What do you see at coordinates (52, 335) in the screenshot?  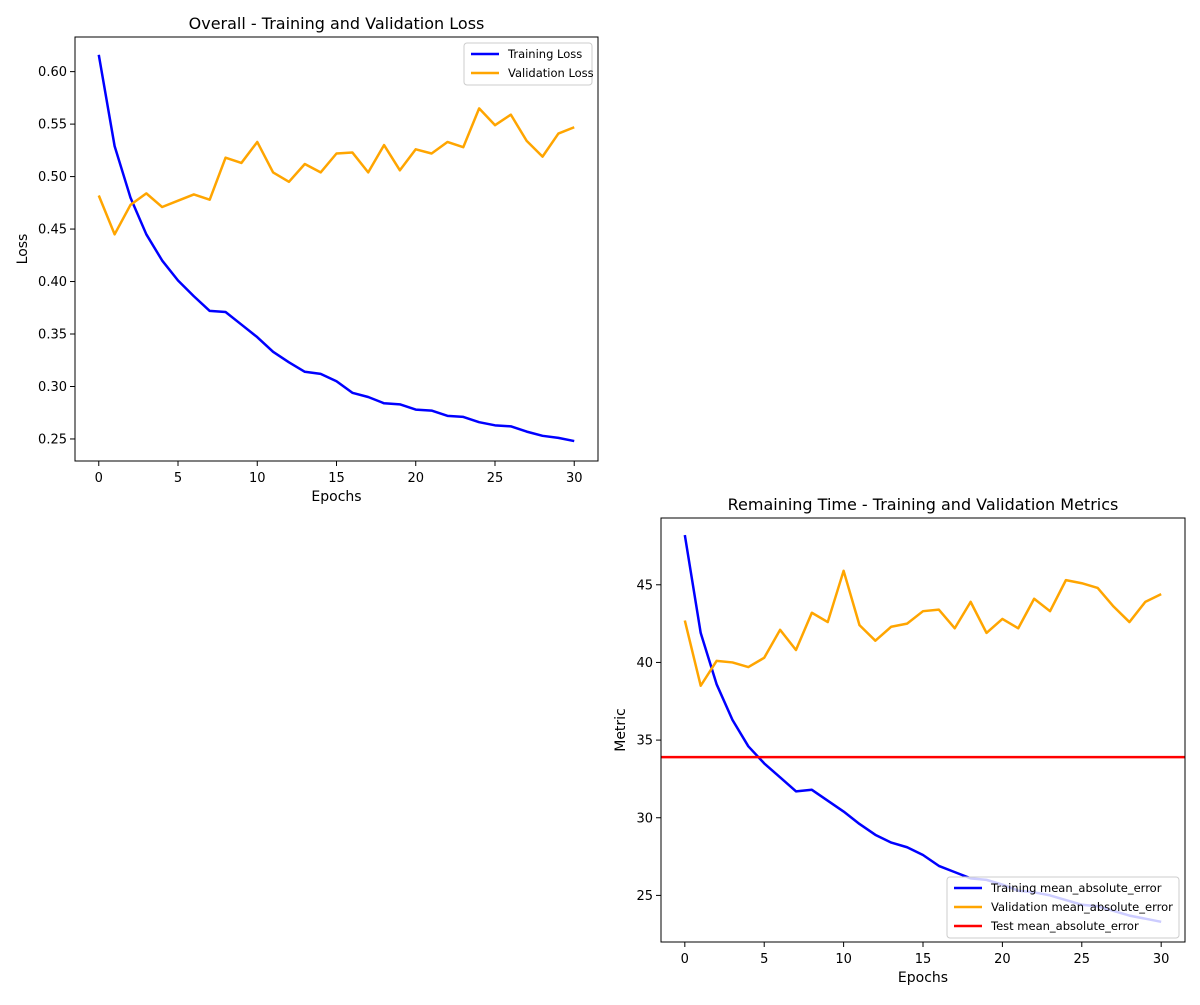 I see `y-tick-label: 0.35` at bounding box center [52, 335].